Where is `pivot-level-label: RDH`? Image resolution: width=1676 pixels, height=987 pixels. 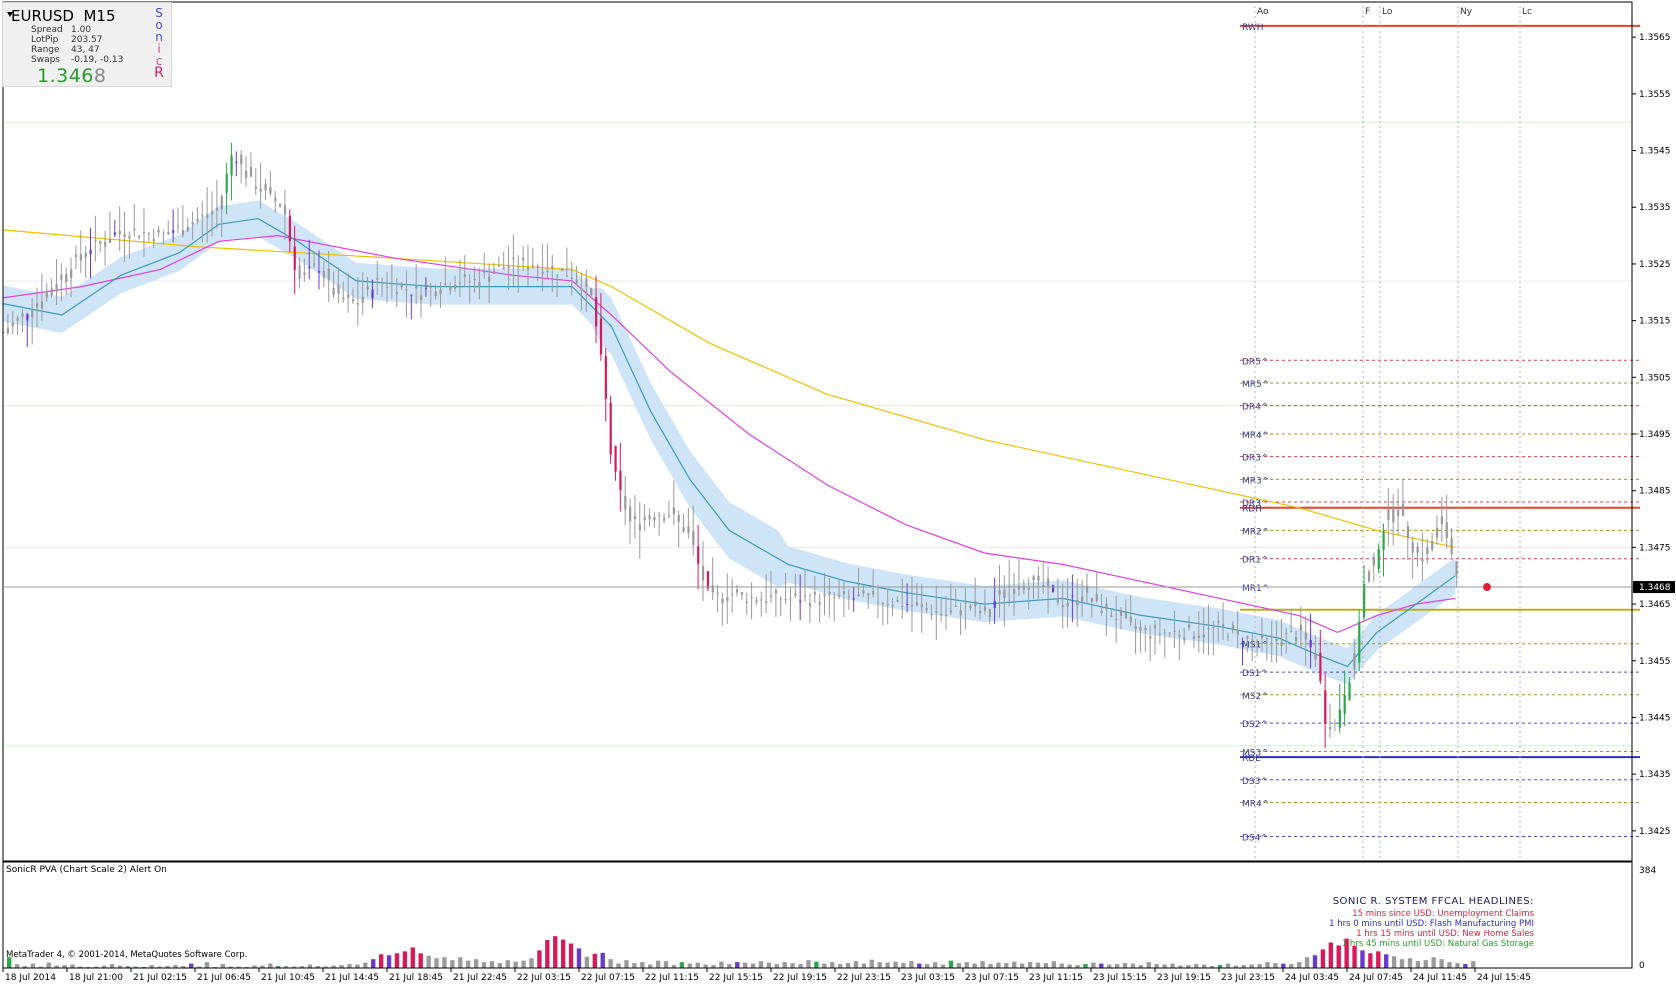 pivot-level-label: RDH is located at coordinates (1252, 510).